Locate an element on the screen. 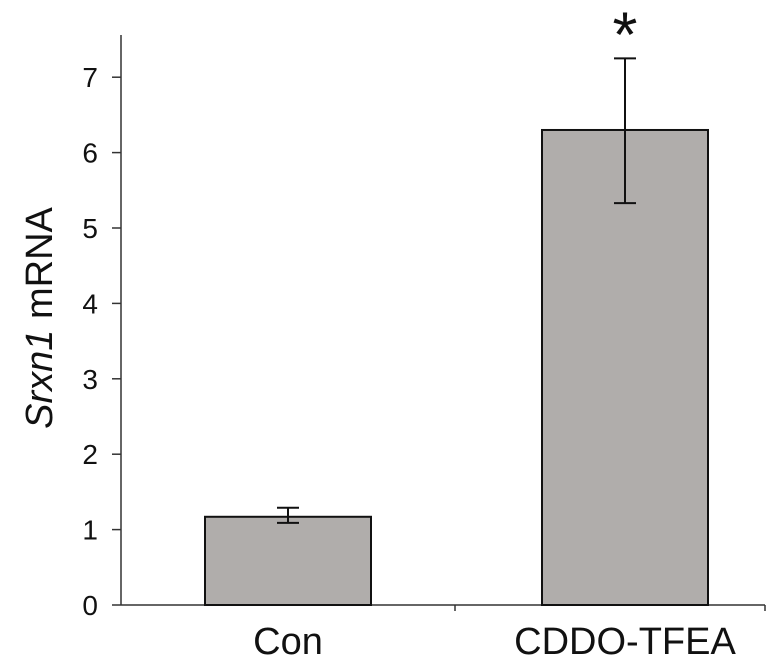 This screenshot has width=774, height=667. y-tick-label-1: 1 is located at coordinates (90, 530).